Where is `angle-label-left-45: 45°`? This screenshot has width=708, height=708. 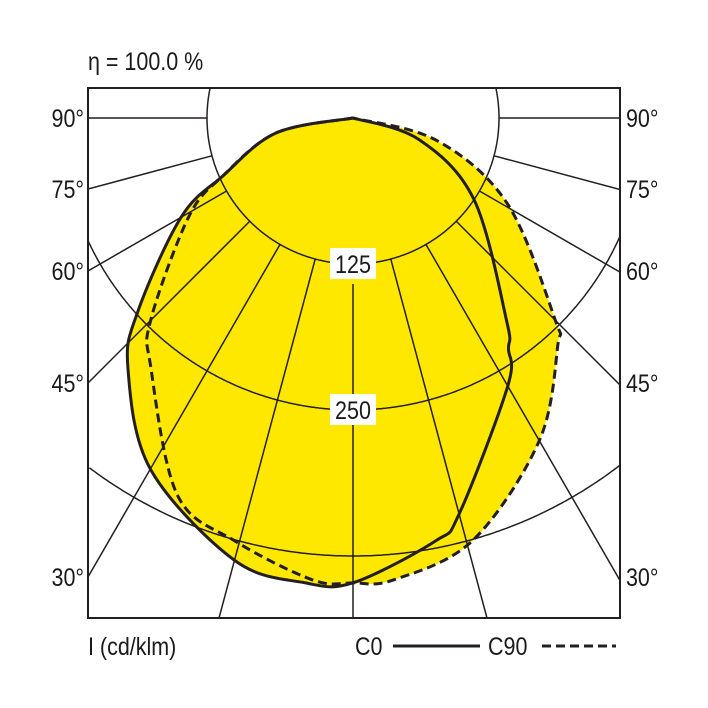 angle-label-left-45: 45° is located at coordinates (68, 383).